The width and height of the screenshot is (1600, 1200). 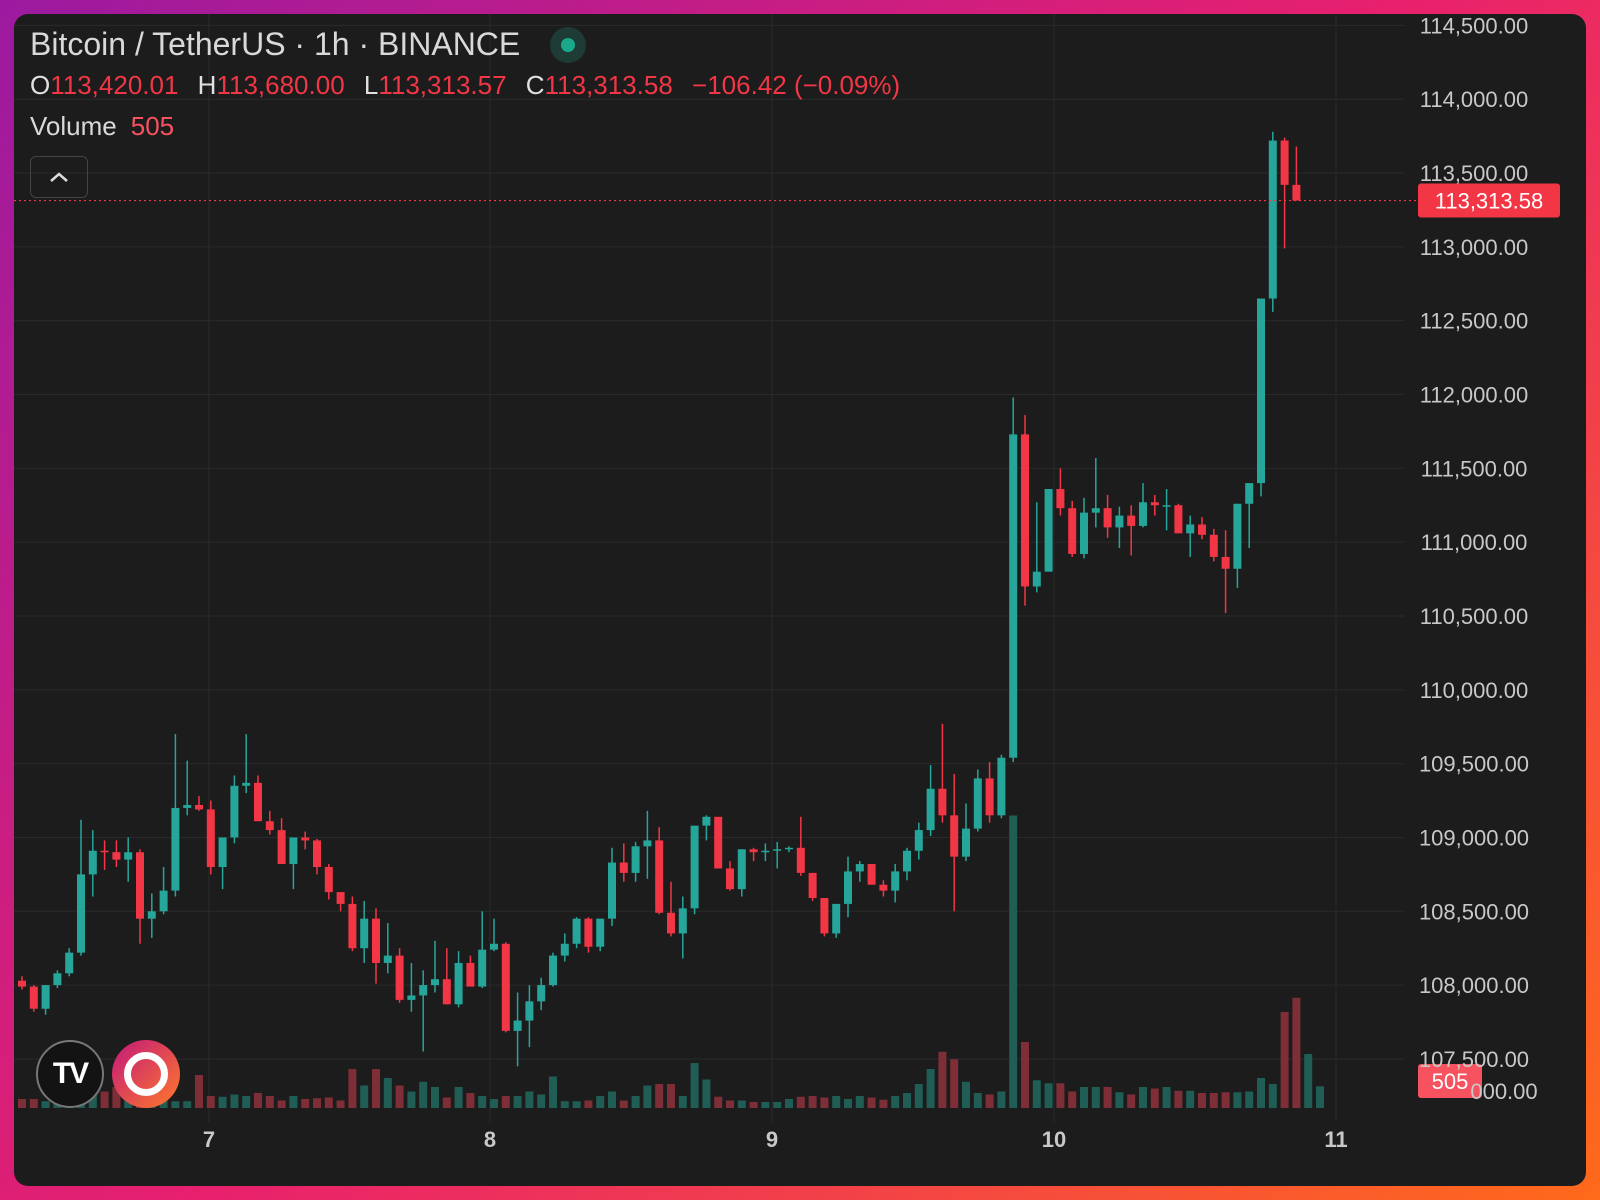 What do you see at coordinates (146, 1074) in the screenshot?
I see `app-logo-icon` at bounding box center [146, 1074].